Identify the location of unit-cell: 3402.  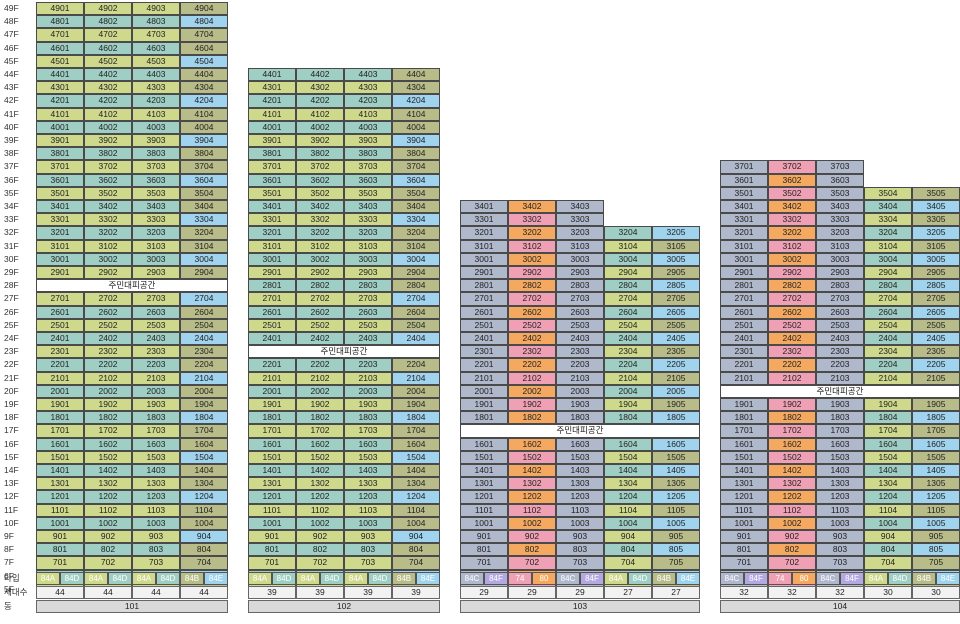
(792, 207).